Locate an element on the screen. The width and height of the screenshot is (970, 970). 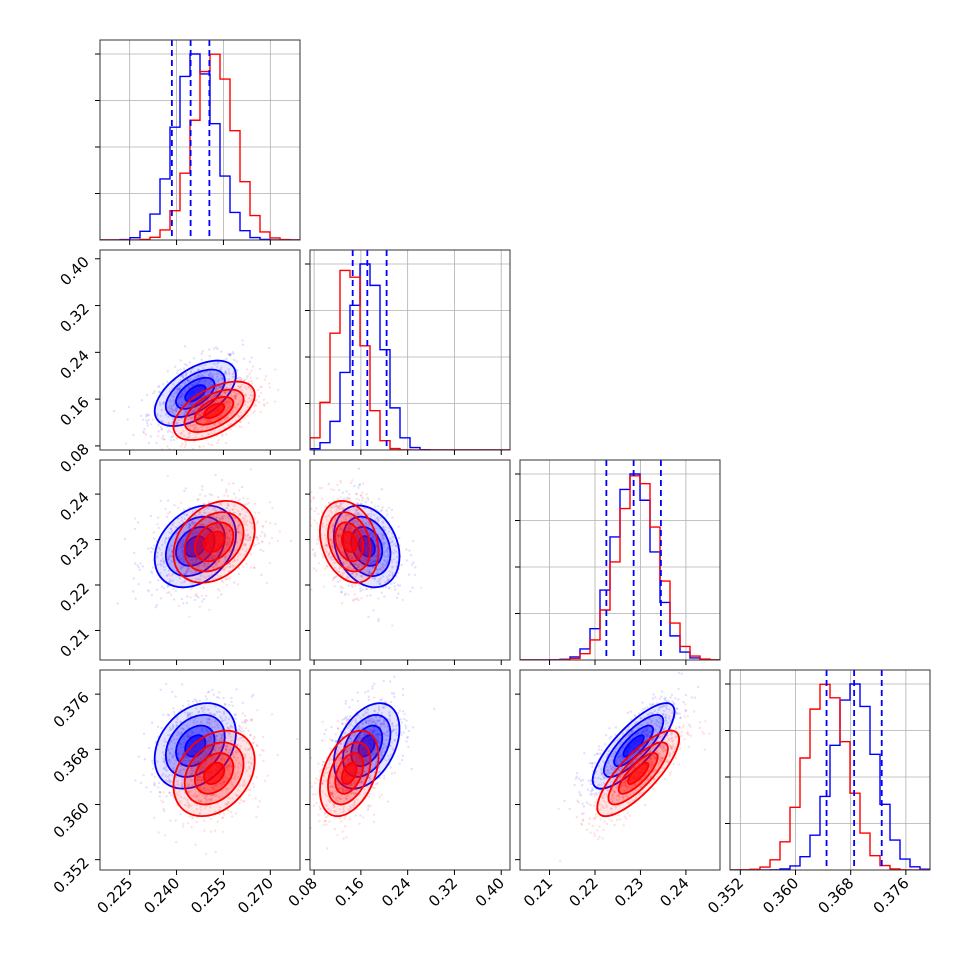
panel-frame is located at coordinates (200, 350).